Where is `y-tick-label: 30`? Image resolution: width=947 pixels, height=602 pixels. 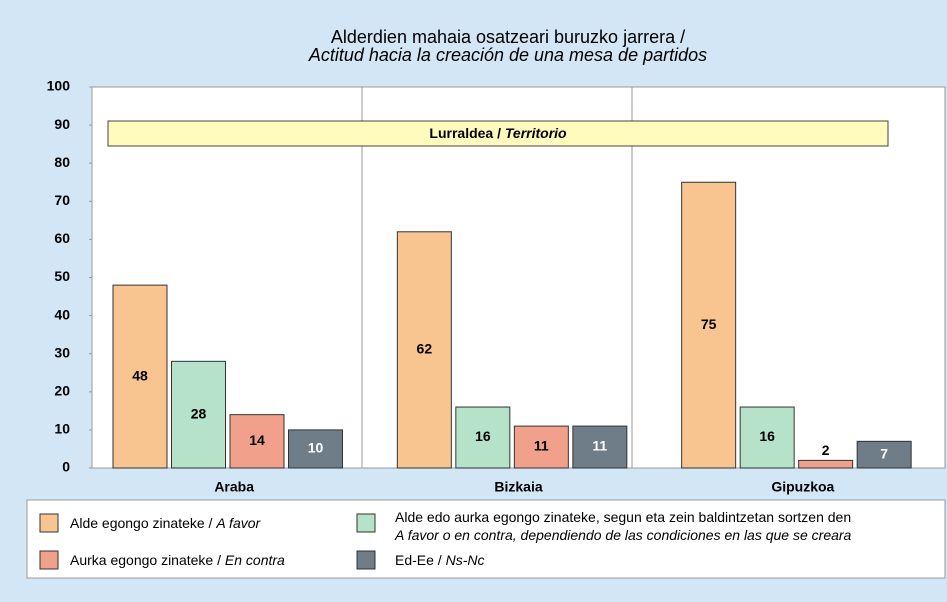
y-tick-label: 30 is located at coordinates (62, 352).